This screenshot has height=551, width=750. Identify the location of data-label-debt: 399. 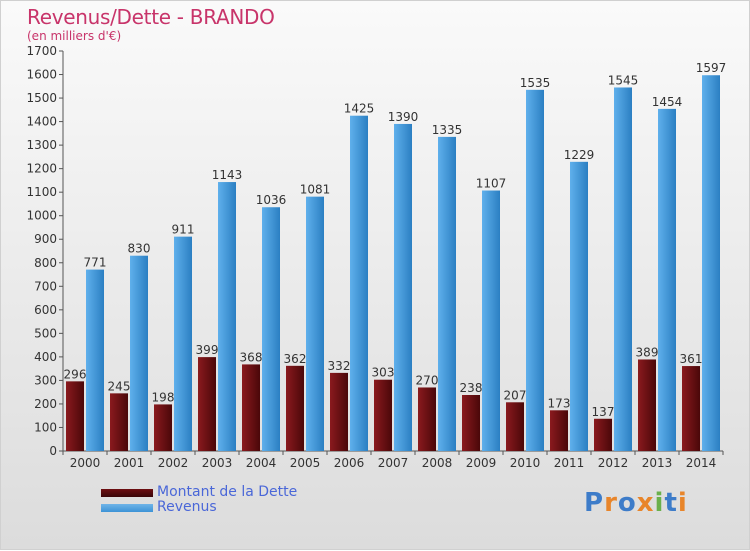
(207, 350).